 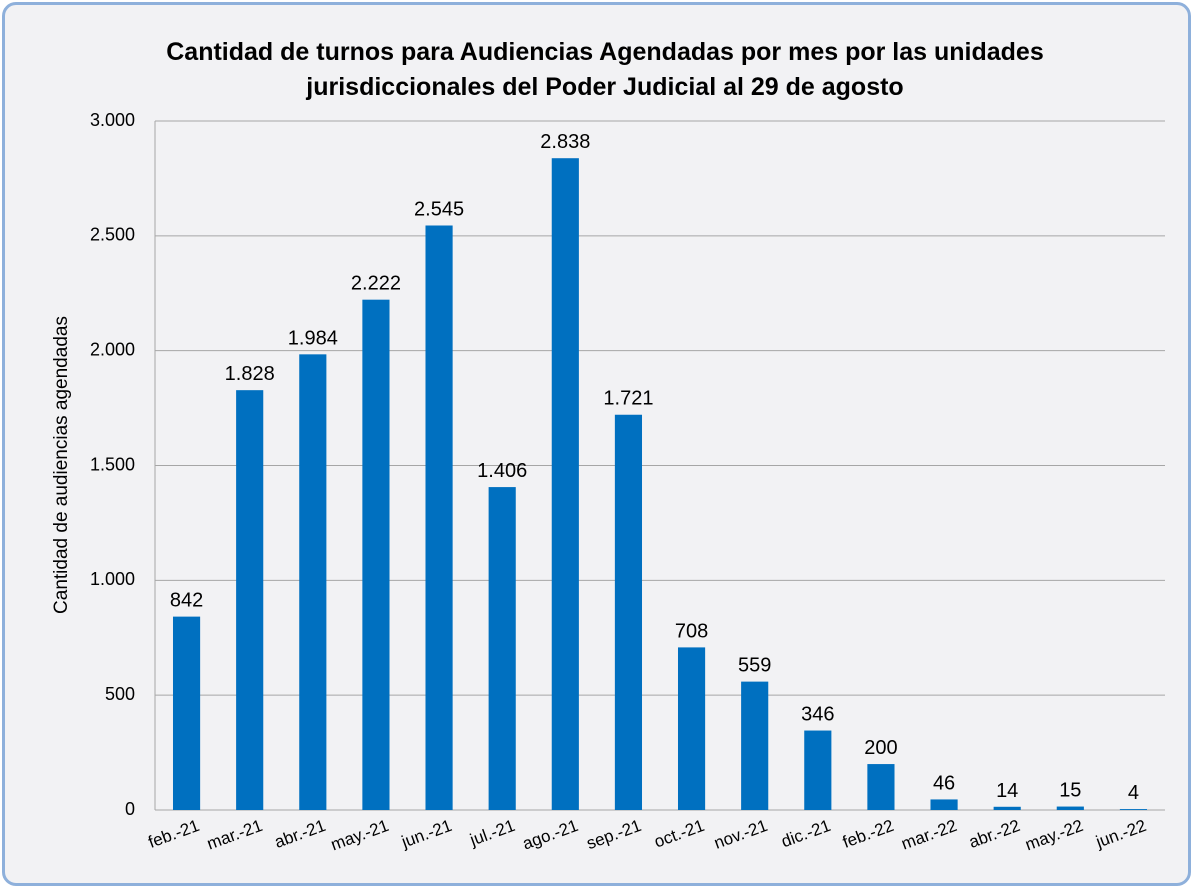 I want to click on y-tick-label: 2.500, so click(x=112, y=235).